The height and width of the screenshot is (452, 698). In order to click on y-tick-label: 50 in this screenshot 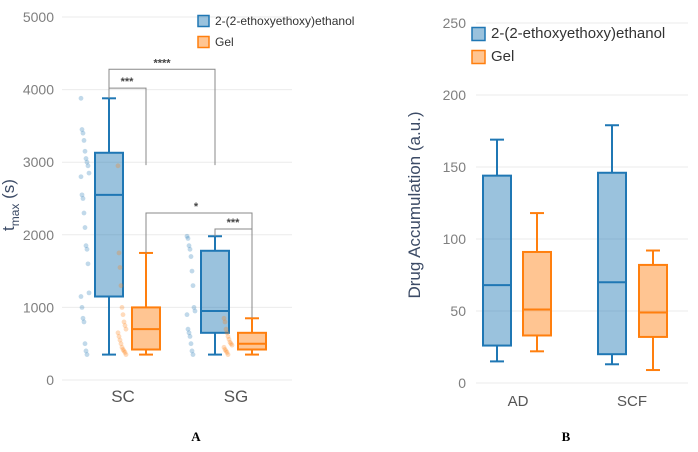, I will do `click(458, 311)`.